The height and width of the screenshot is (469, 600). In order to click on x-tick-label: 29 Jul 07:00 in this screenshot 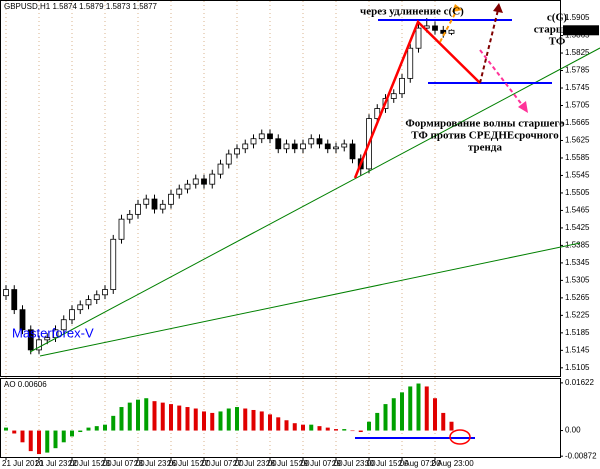, I will do `click(321, 463)`.